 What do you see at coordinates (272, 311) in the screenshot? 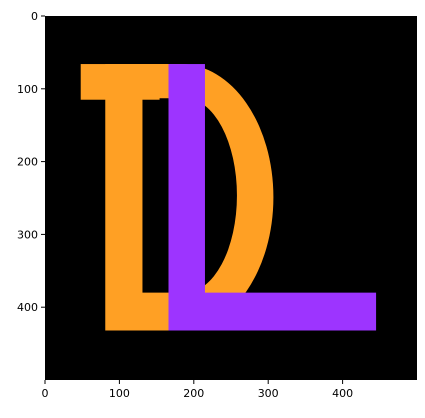
I see `letter-l-bar` at bounding box center [272, 311].